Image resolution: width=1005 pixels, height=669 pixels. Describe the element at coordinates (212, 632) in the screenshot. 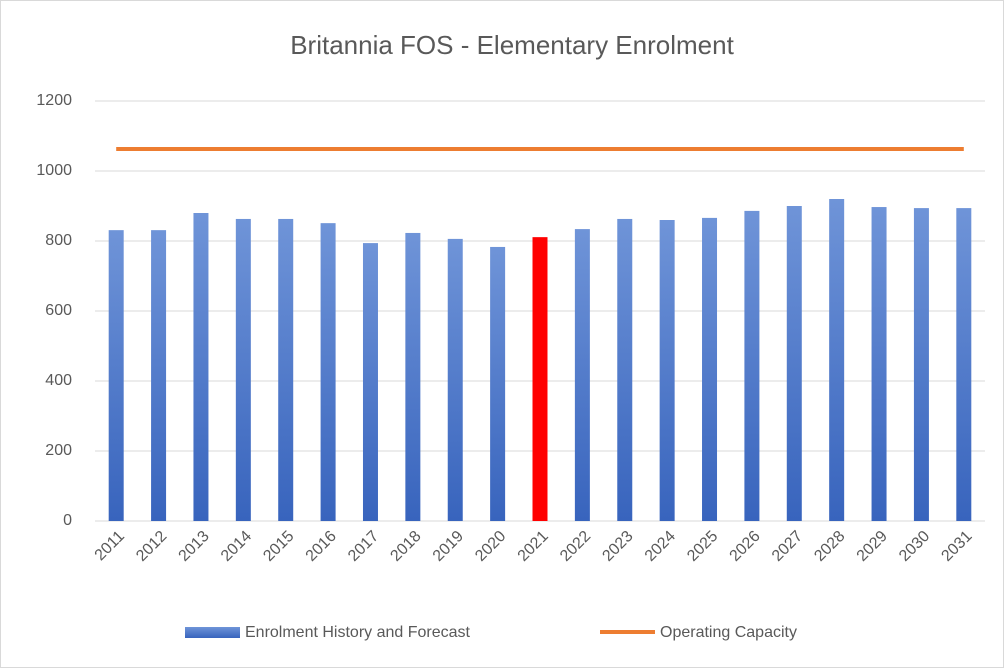

I see `legend-swatch` at that location.